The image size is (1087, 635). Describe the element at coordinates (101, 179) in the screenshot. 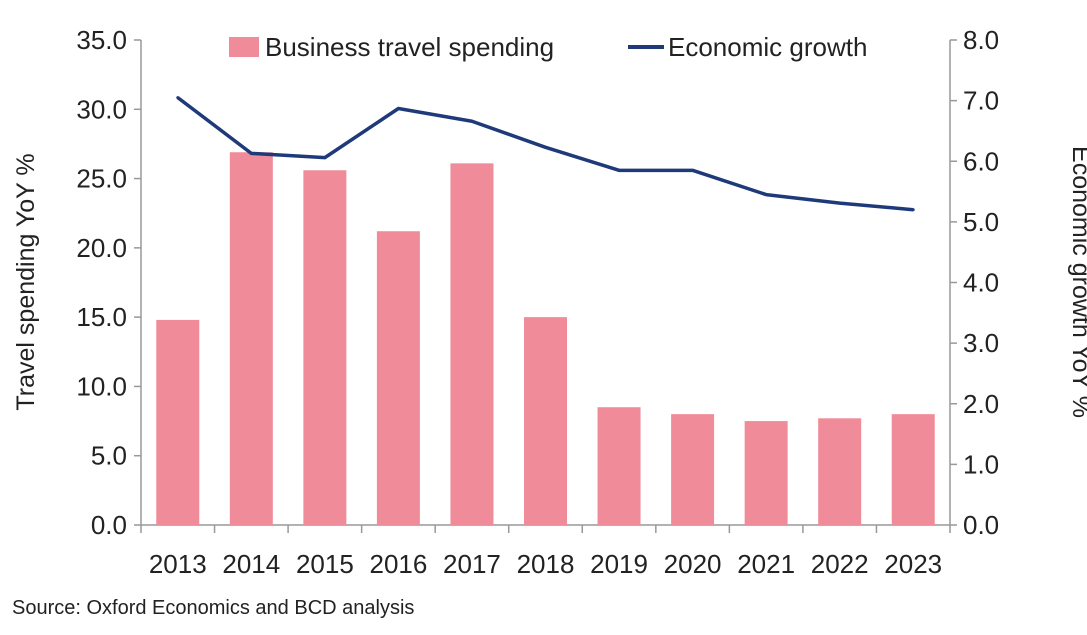

I see `left-tick-label: 25.0` at that location.